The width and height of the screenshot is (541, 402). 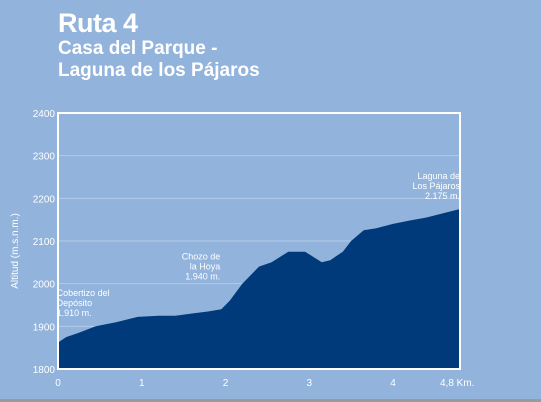 What do you see at coordinates (98, 23) in the screenshot?
I see `route-title: Ruta 4` at bounding box center [98, 23].